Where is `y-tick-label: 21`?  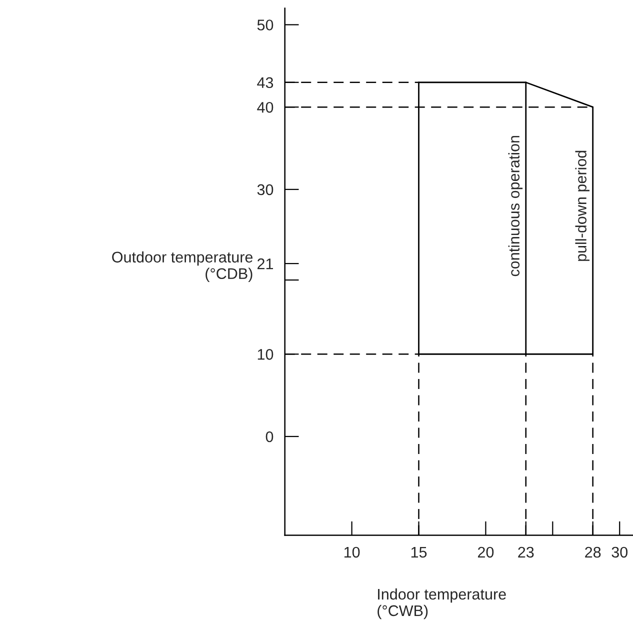 y-tick-label: 21 is located at coordinates (265, 264).